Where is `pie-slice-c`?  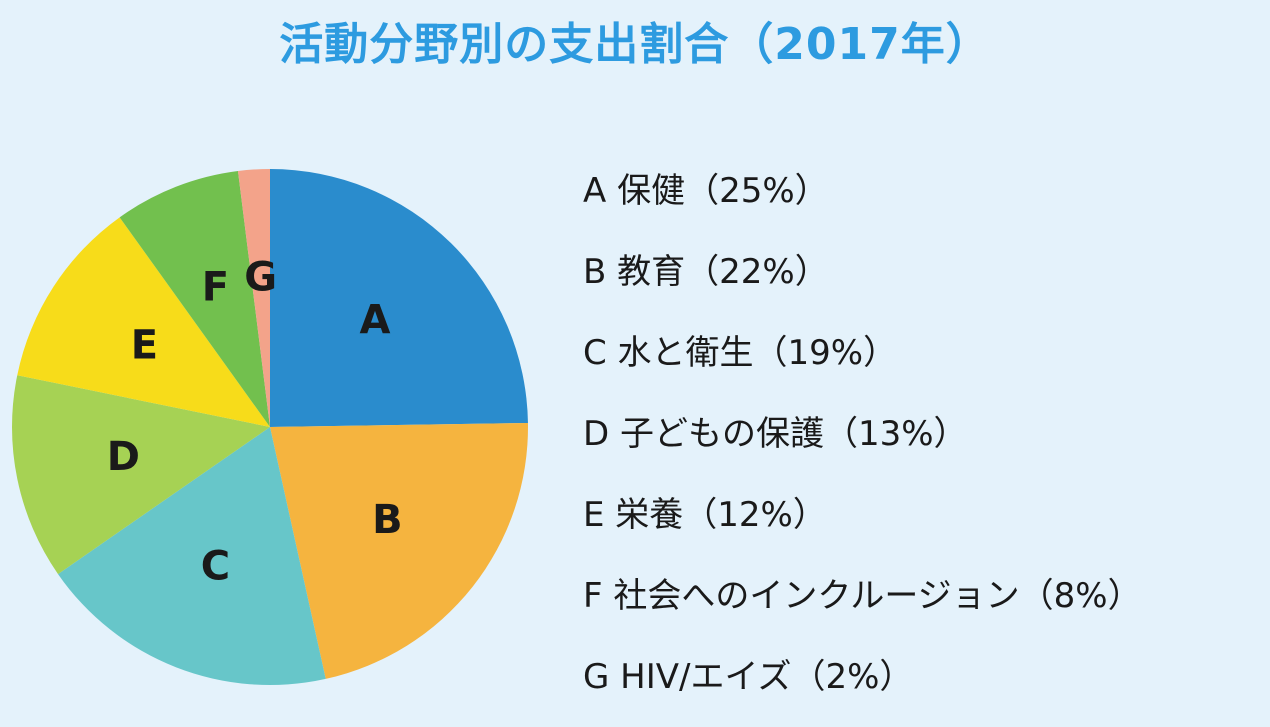
pie-slice-c is located at coordinates (192, 556).